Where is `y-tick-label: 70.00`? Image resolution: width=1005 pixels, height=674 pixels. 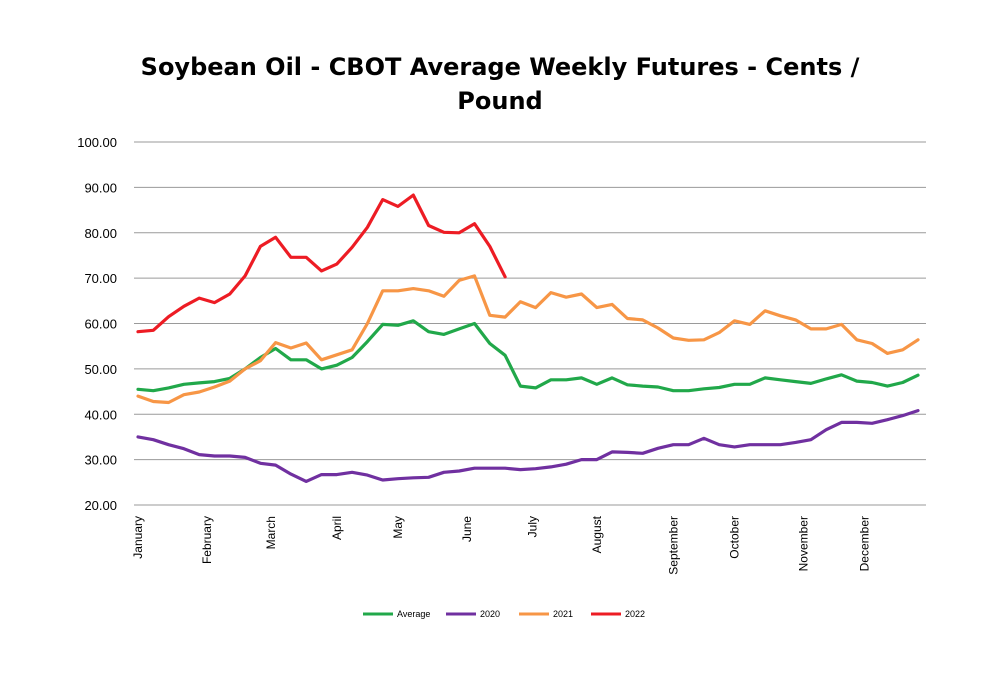 y-tick-label: 70.00 is located at coordinates (100, 278).